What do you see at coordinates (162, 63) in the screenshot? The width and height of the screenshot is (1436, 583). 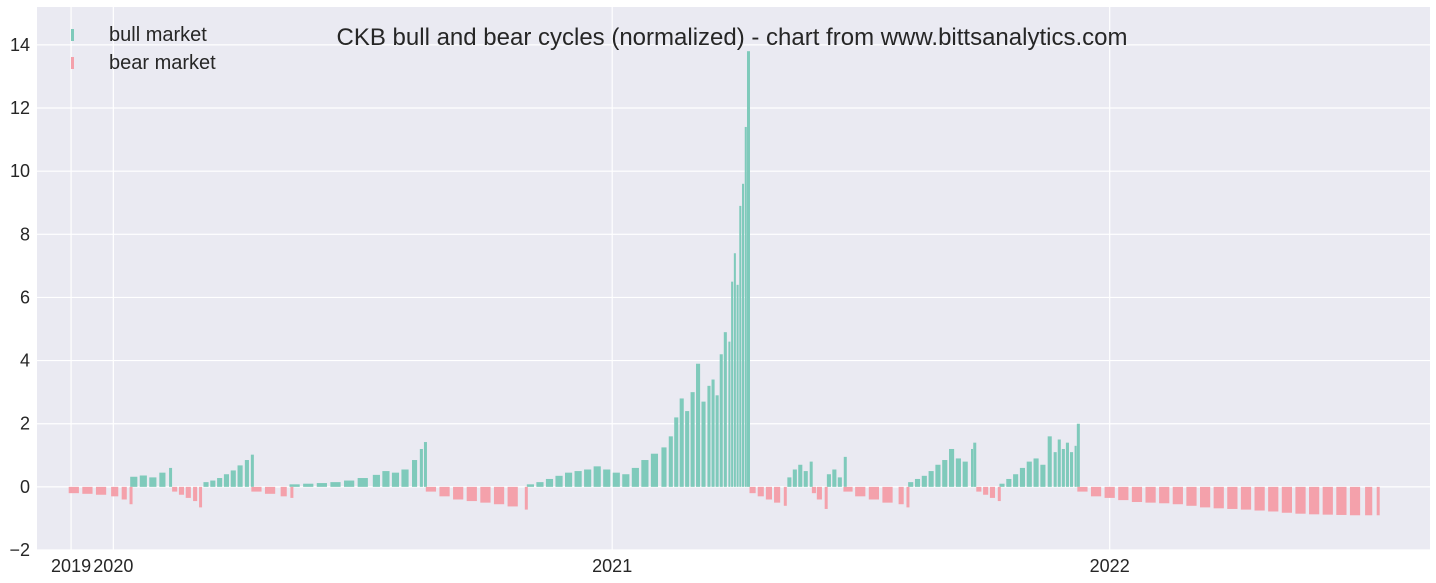 I see `legend-label-bear: bear market` at bounding box center [162, 63].